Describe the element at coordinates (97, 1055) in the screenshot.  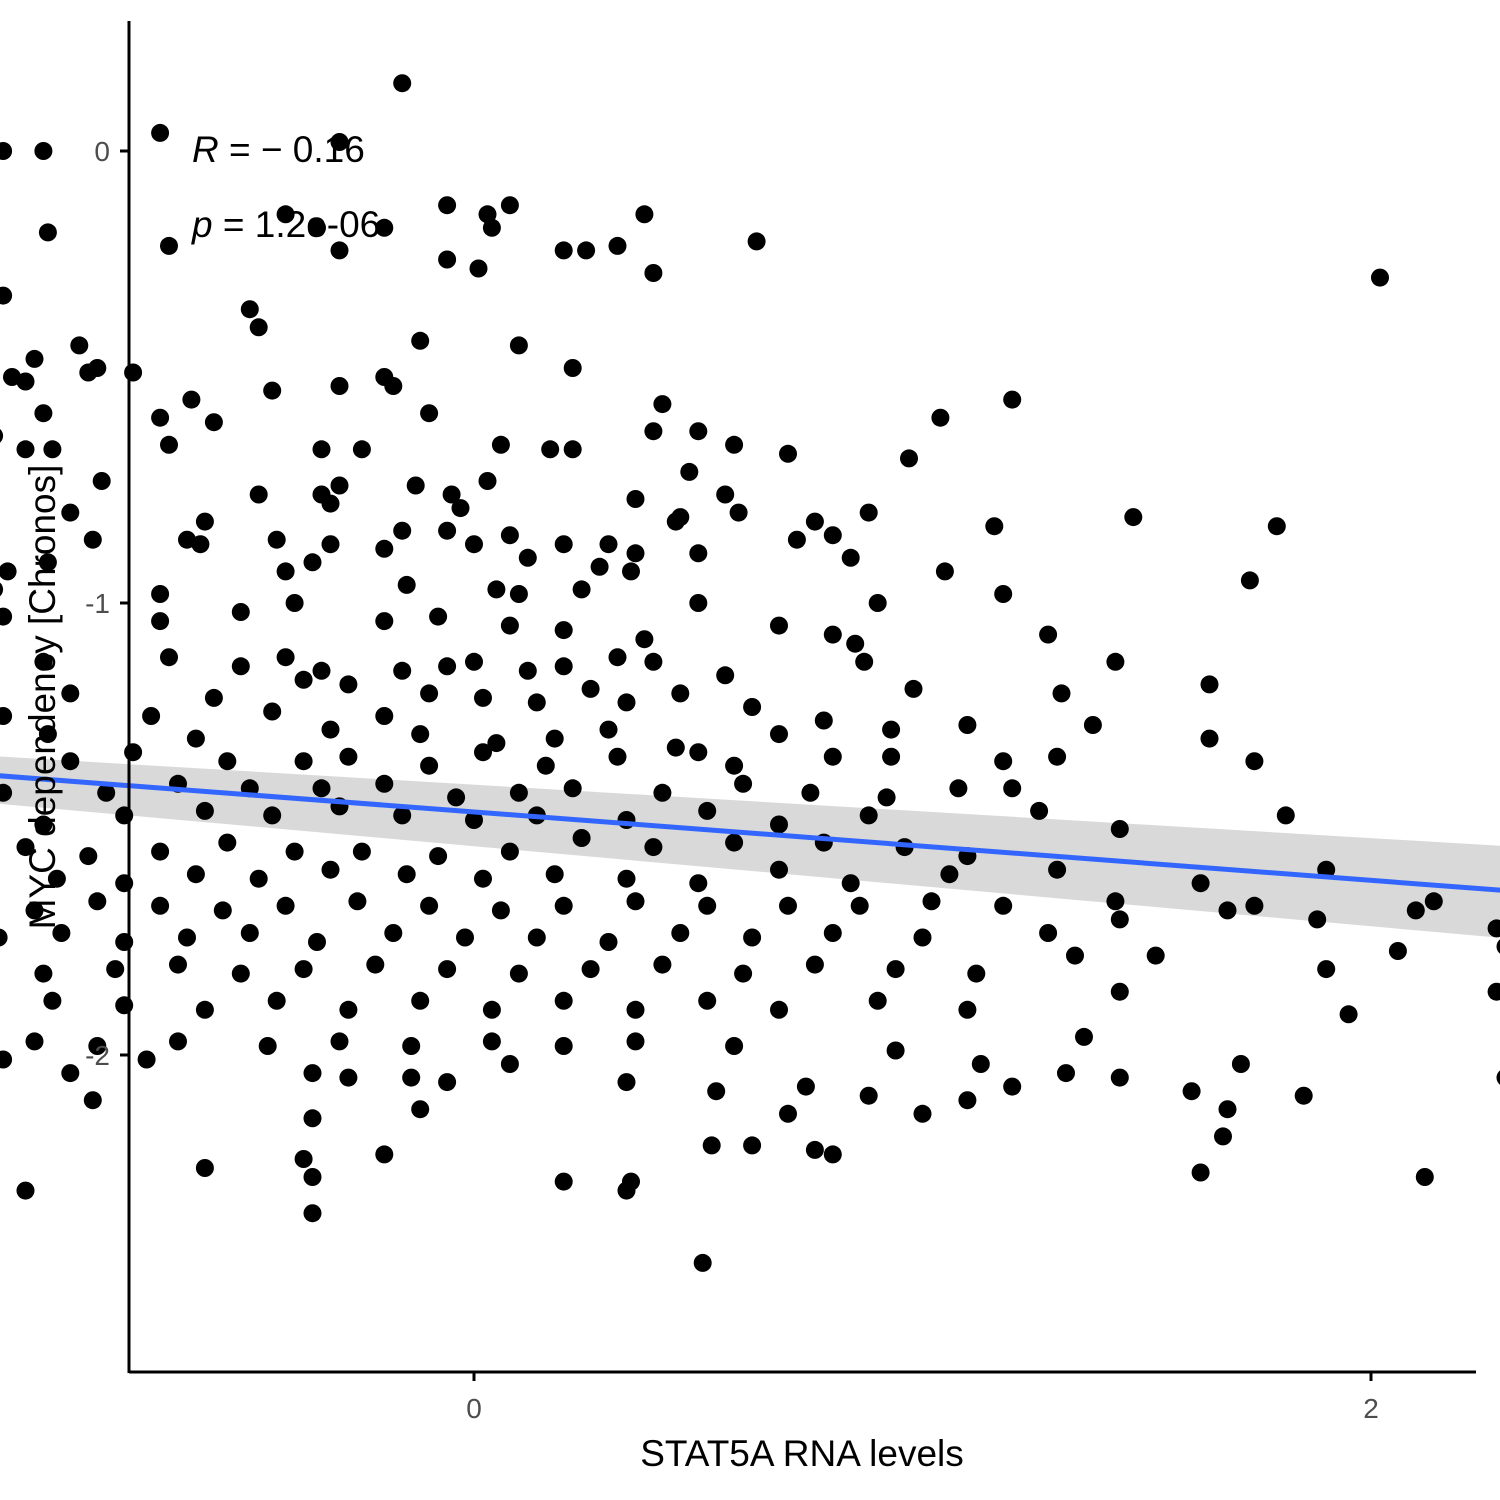
I see `y-tick-label: -2` at that location.